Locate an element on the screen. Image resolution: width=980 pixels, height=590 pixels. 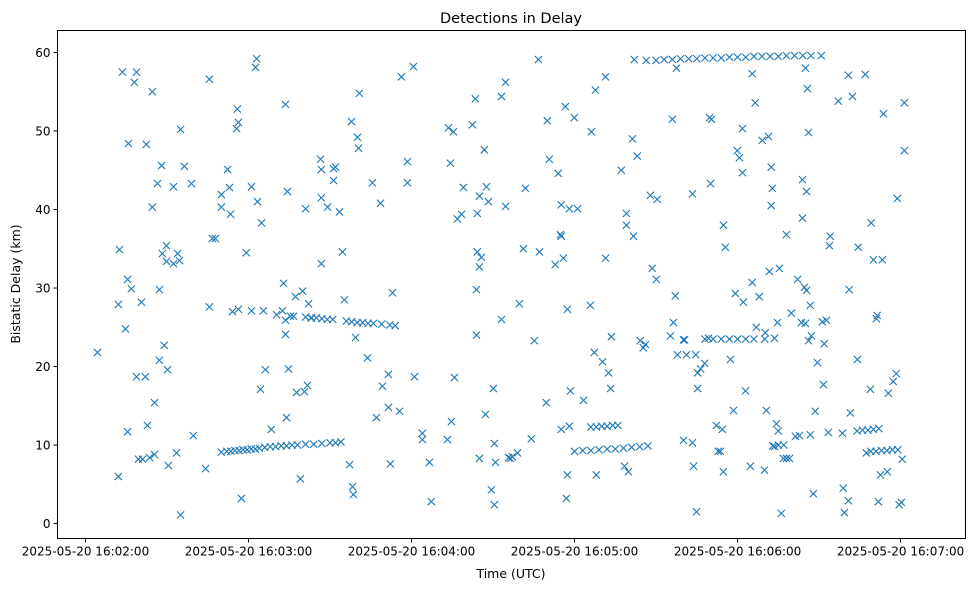
x-tick-label: 2025-05-20 16:04:00 is located at coordinates (411, 552).